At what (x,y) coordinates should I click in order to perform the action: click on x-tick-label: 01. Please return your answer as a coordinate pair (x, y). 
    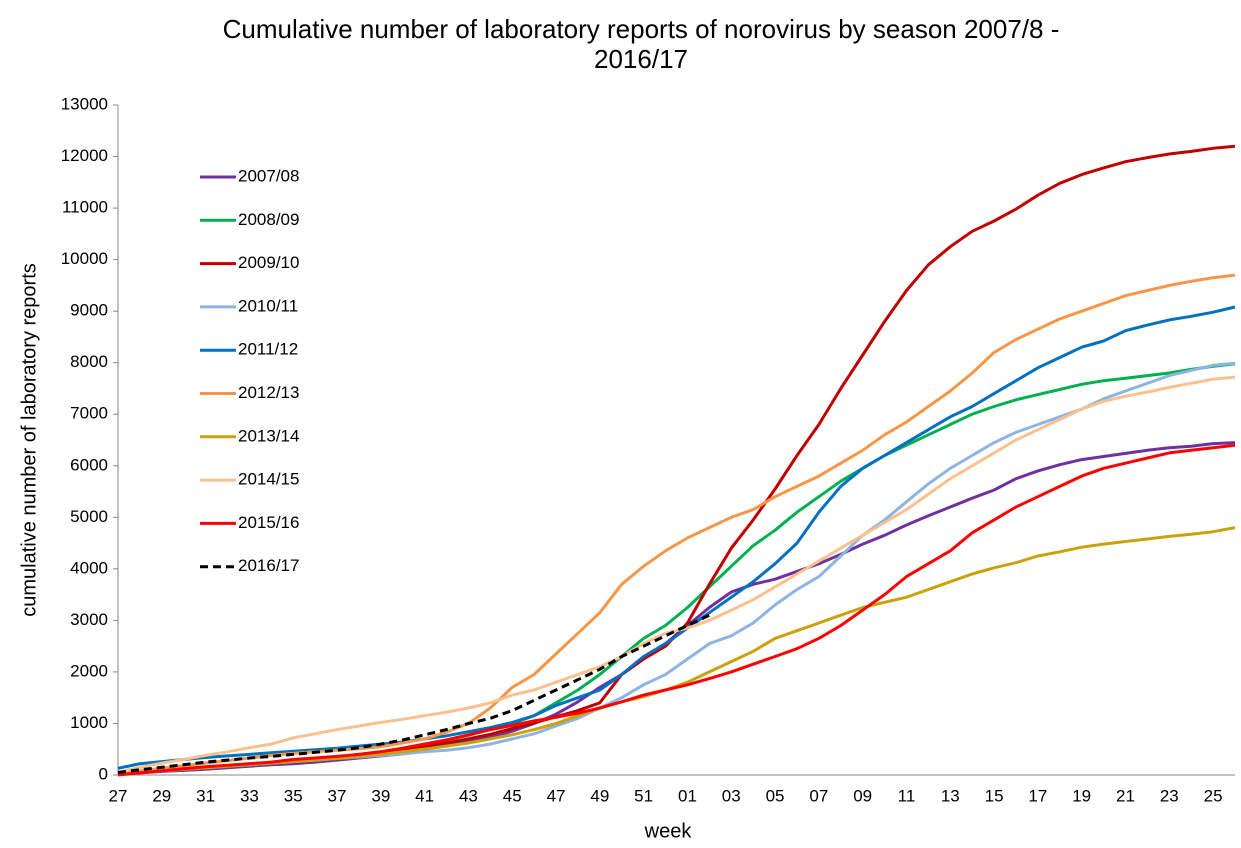
    Looking at the image, I should click on (687, 795).